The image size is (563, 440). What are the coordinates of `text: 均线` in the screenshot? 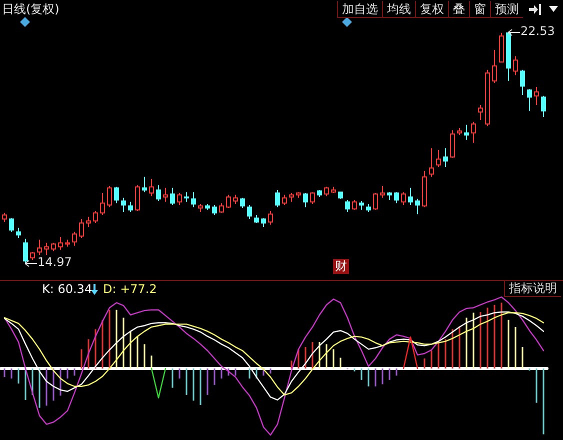 It's located at (398, 9).